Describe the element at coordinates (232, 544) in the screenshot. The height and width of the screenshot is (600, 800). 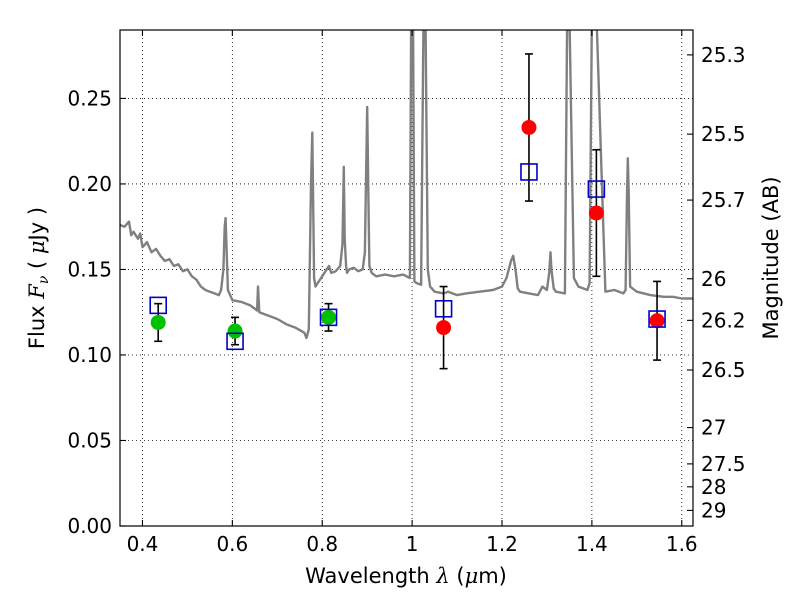
I see `x-tick-label: 0.6` at that location.